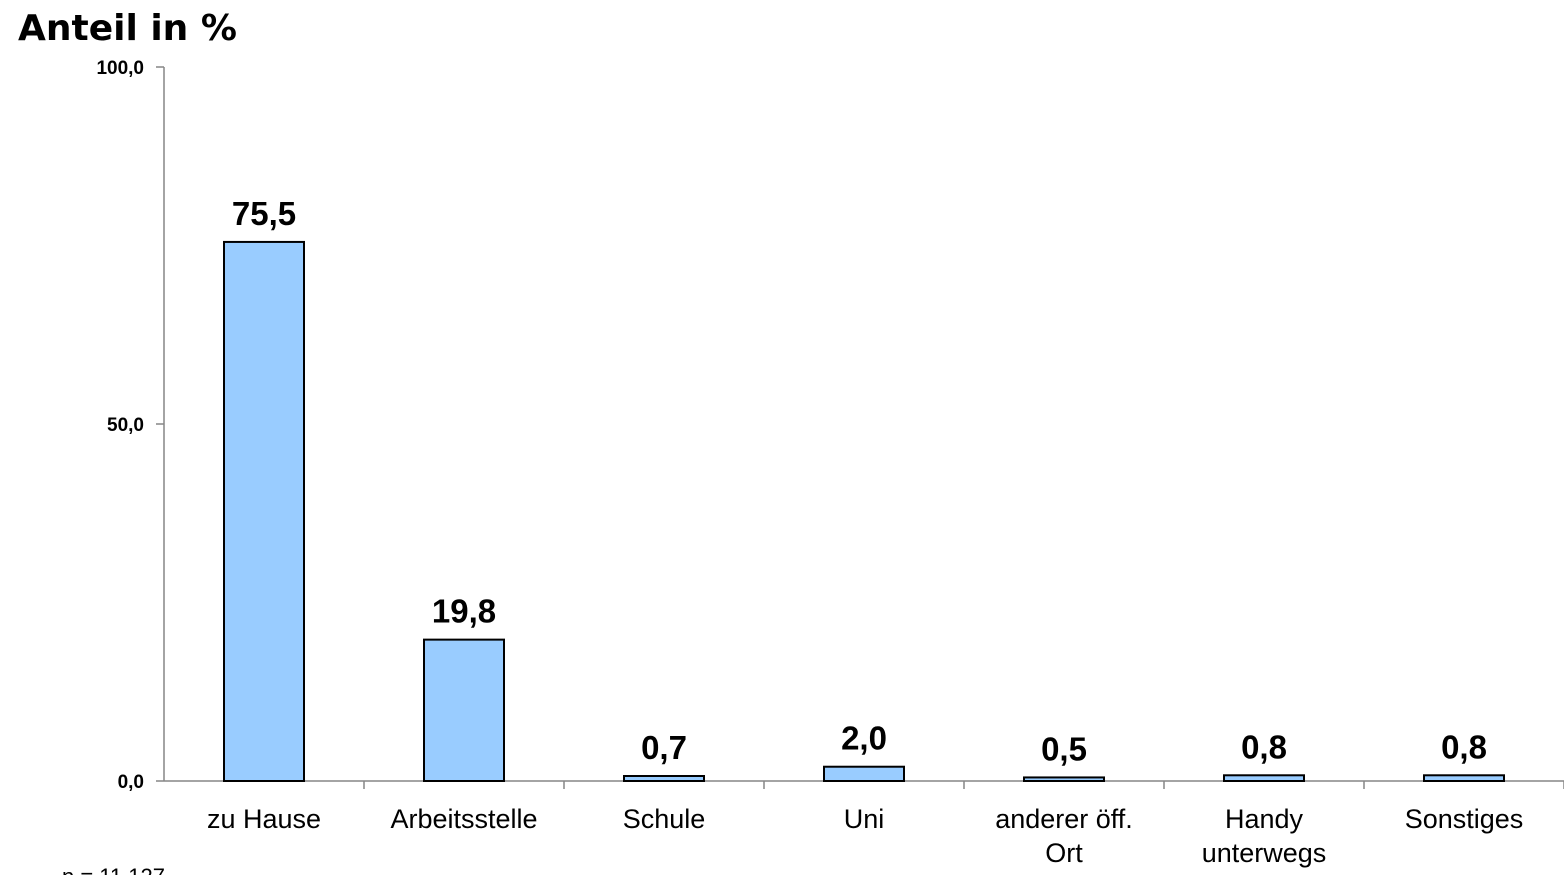  I want to click on x-tick-label: zu Hause, so click(264, 819).